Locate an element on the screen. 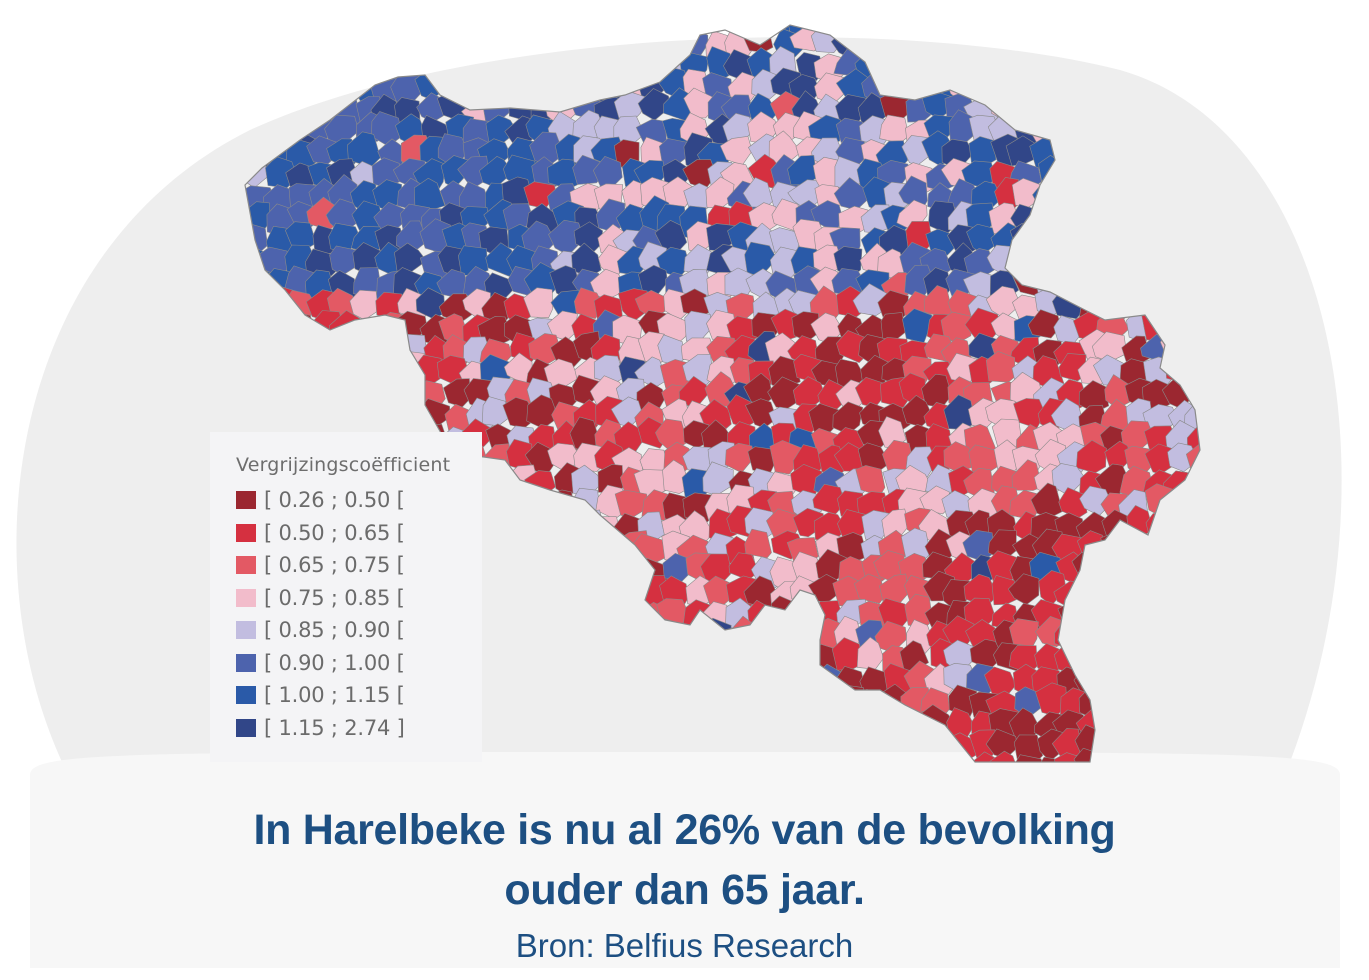 Image resolution: width=1369 pixels, height=980 pixels. legend-label: [ 1.00 ; 1.15 [ is located at coordinates (334, 695).